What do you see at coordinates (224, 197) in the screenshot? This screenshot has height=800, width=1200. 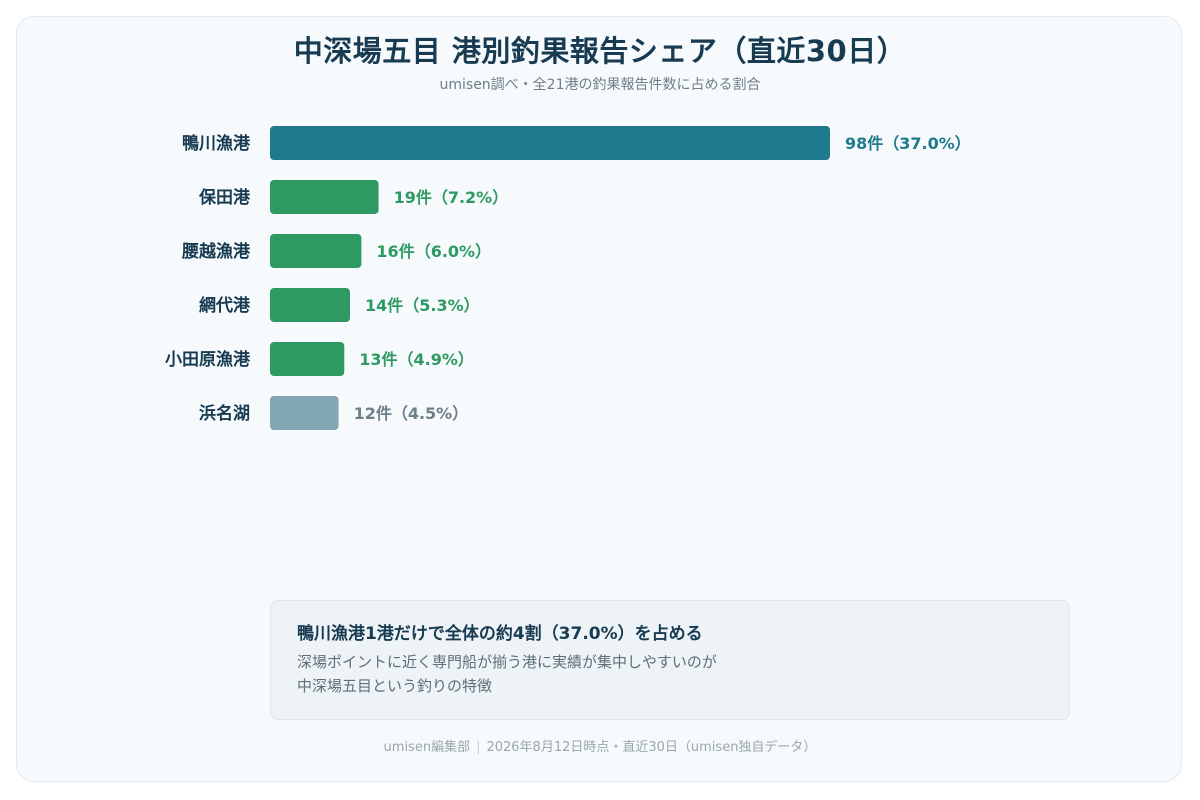 I see `category-label: 保田港` at bounding box center [224, 197].